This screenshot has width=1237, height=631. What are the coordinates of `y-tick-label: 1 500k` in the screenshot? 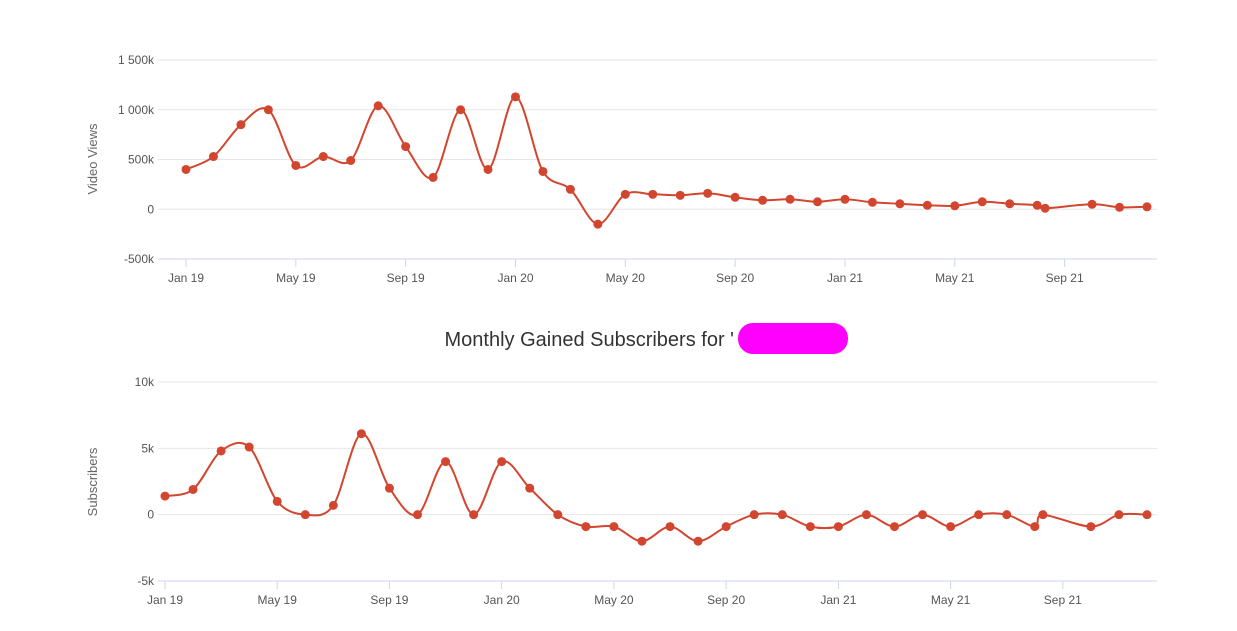 It's located at (136, 60).